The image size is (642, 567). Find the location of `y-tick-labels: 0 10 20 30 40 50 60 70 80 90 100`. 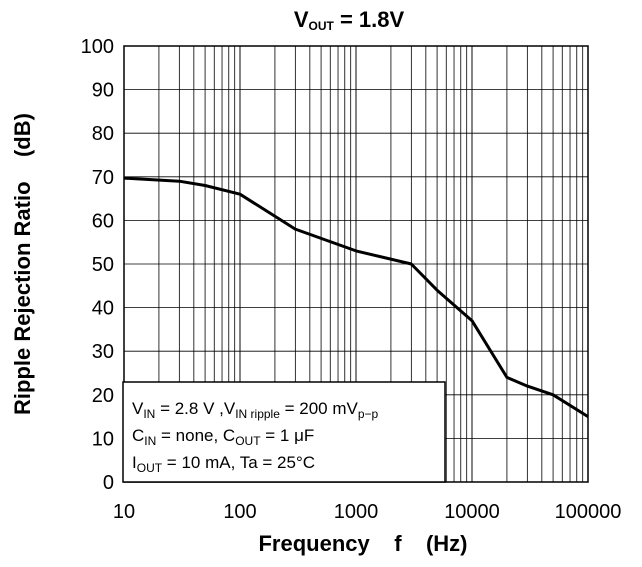

y-tick-labels: 0 10 20 30 40 50 60 70 80 90 100 is located at coordinates (97, 265).